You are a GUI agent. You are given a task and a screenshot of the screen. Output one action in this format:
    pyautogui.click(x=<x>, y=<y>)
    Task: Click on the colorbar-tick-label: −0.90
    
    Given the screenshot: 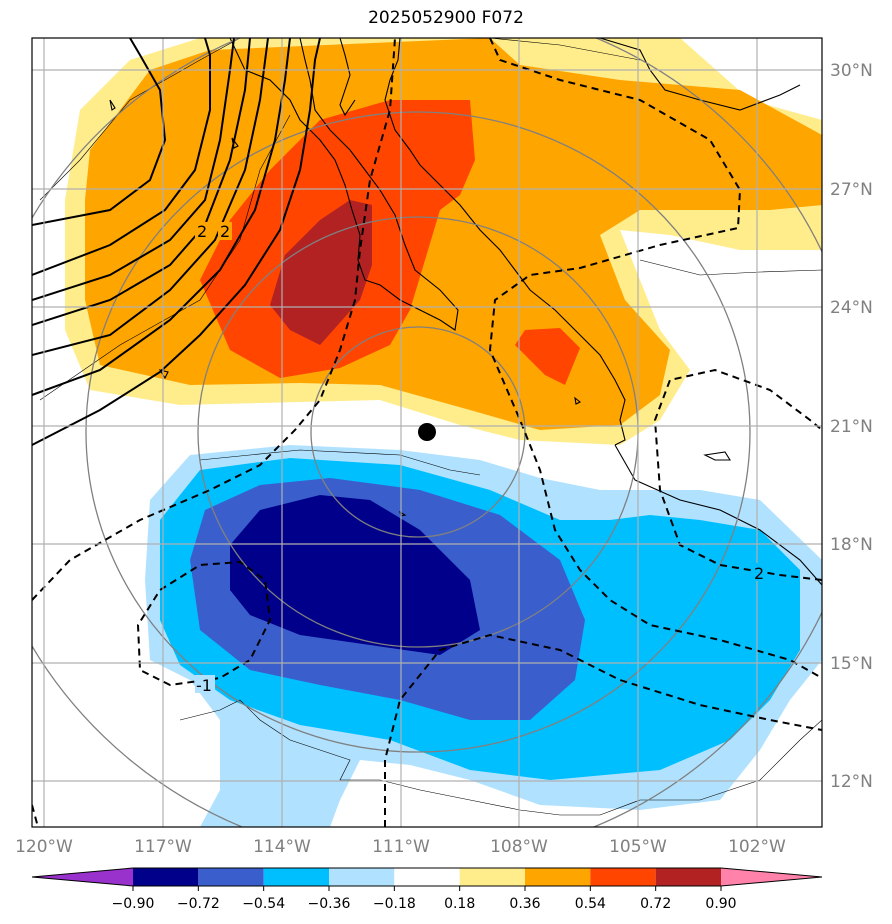 What is the action you would take?
    pyautogui.click(x=133, y=904)
    